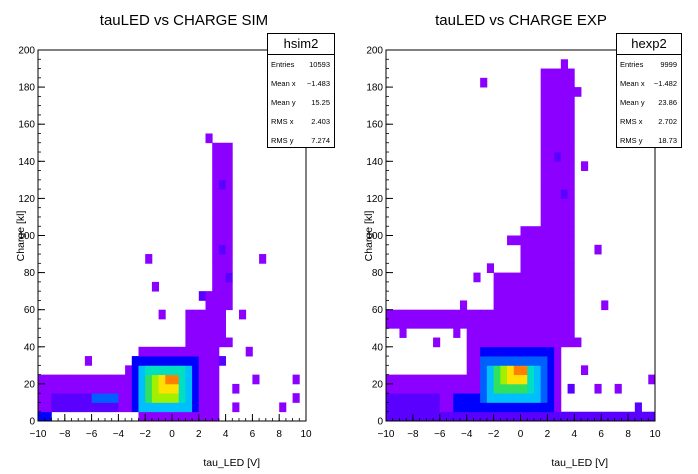  Describe the element at coordinates (649, 140) in the screenshot. I see `stats-row: RMS y 18.73` at that location.